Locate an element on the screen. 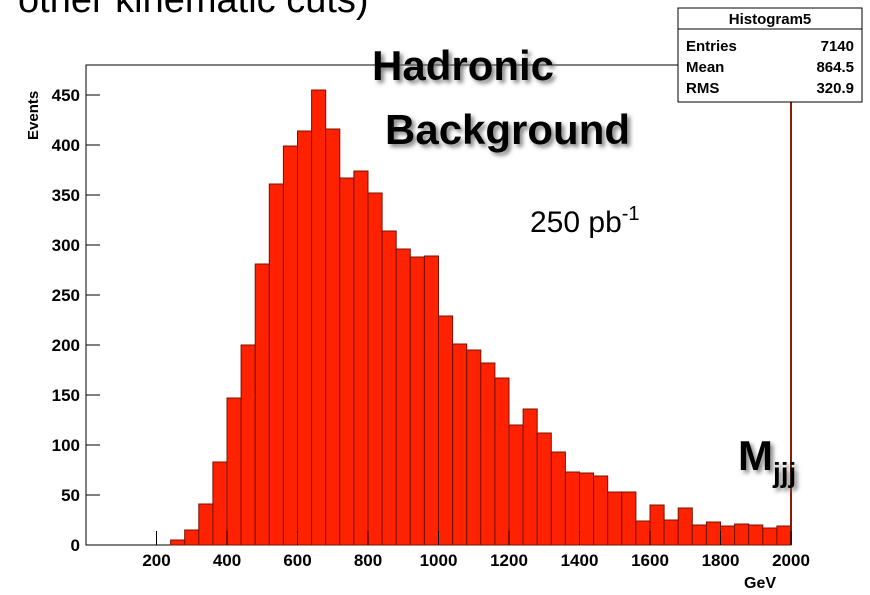 Image resolution: width=870 pixels, height=595 pixels. lumi-sup: -1 is located at coordinates (631, 214).